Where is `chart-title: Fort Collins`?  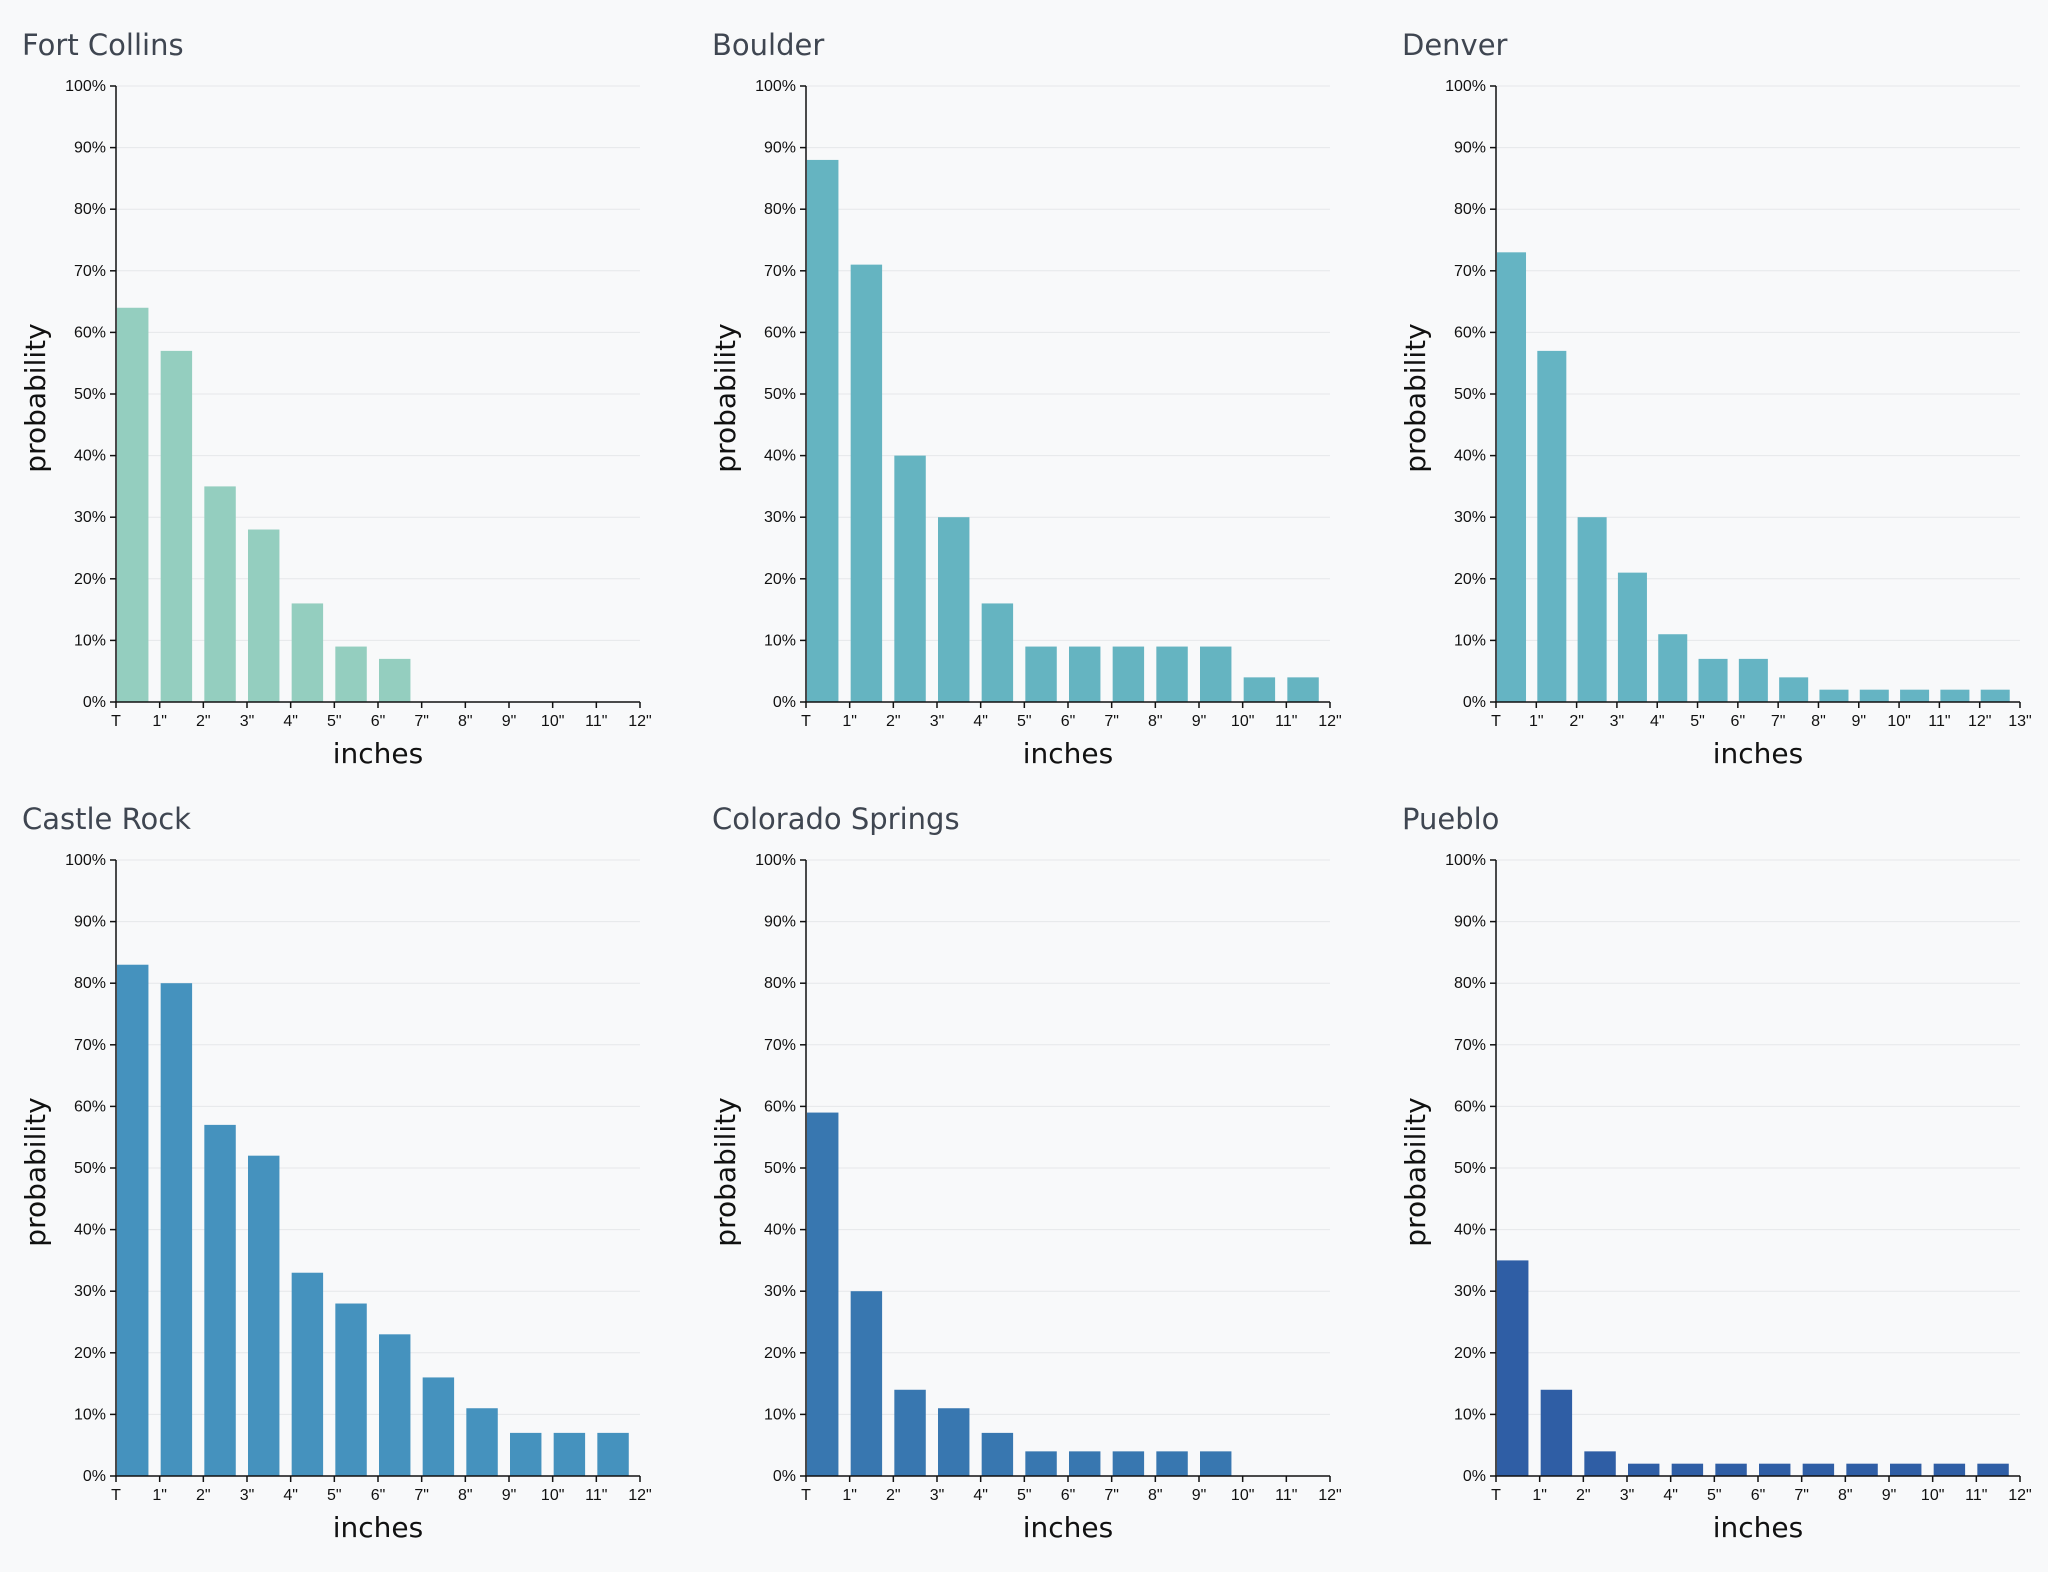
chart-title: Fort Collins is located at coordinates (103, 45).